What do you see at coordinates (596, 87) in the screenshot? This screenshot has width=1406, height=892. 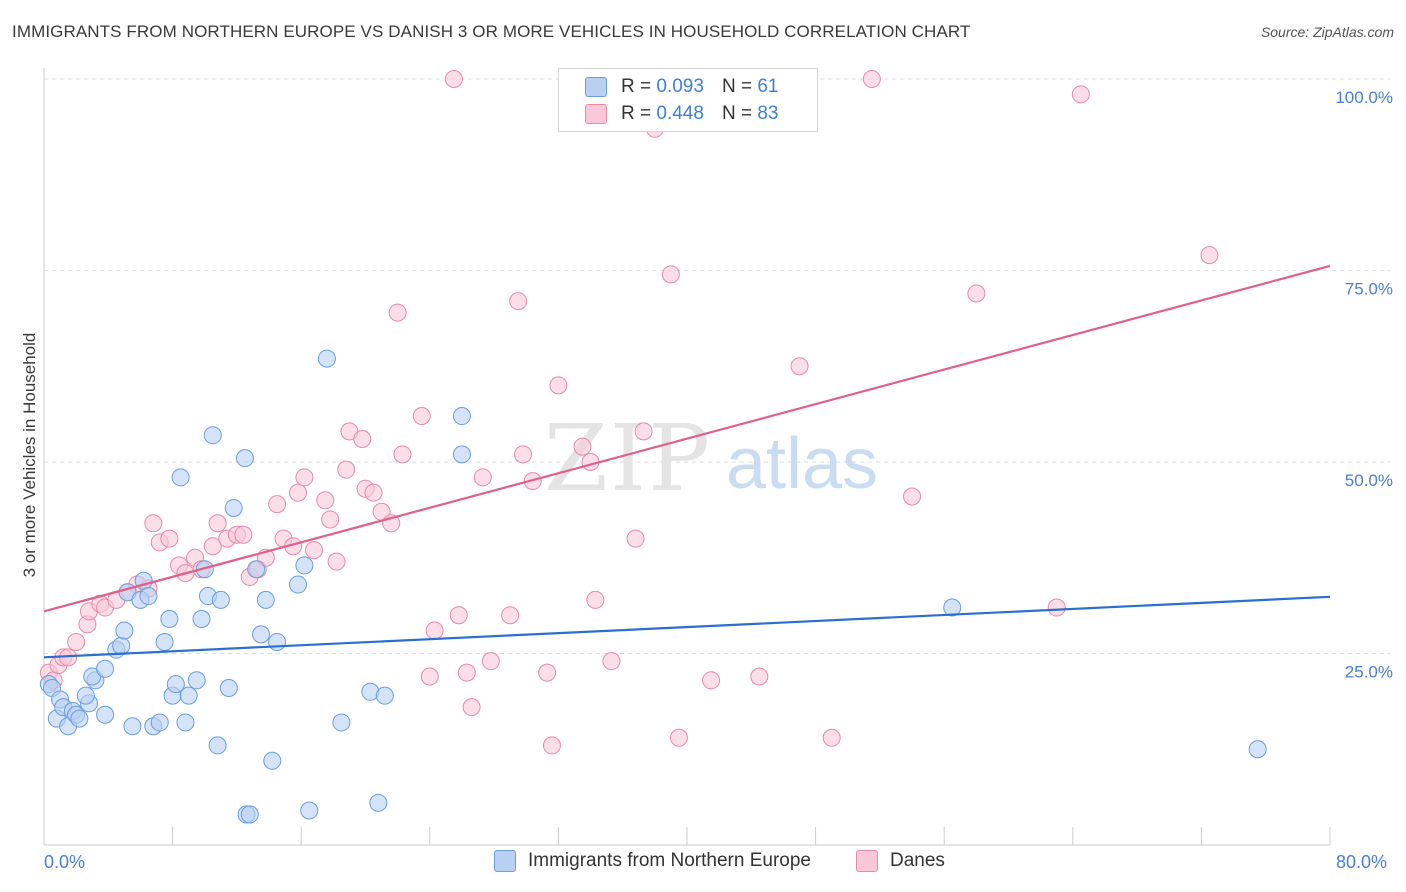 I see `blue-swatch` at bounding box center [596, 87].